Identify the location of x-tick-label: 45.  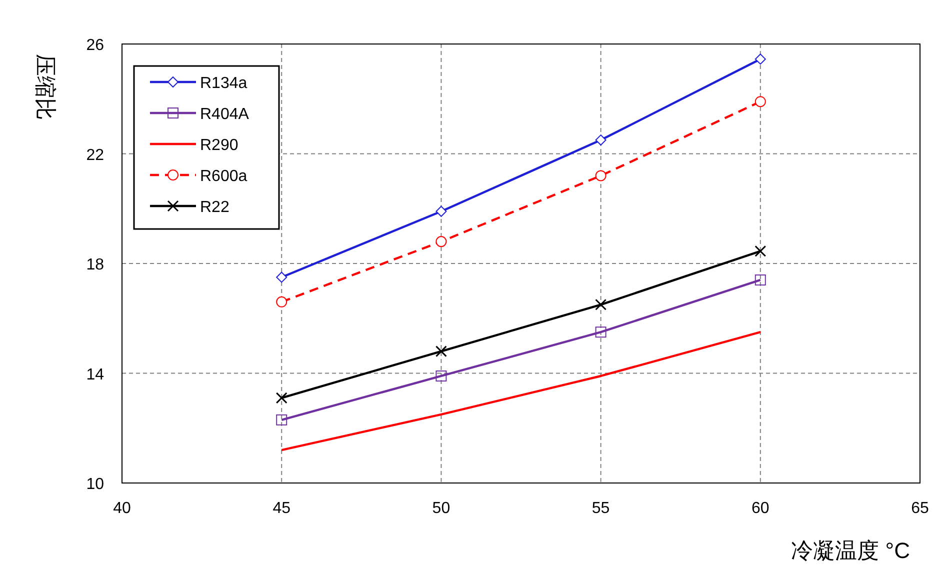
(281, 508).